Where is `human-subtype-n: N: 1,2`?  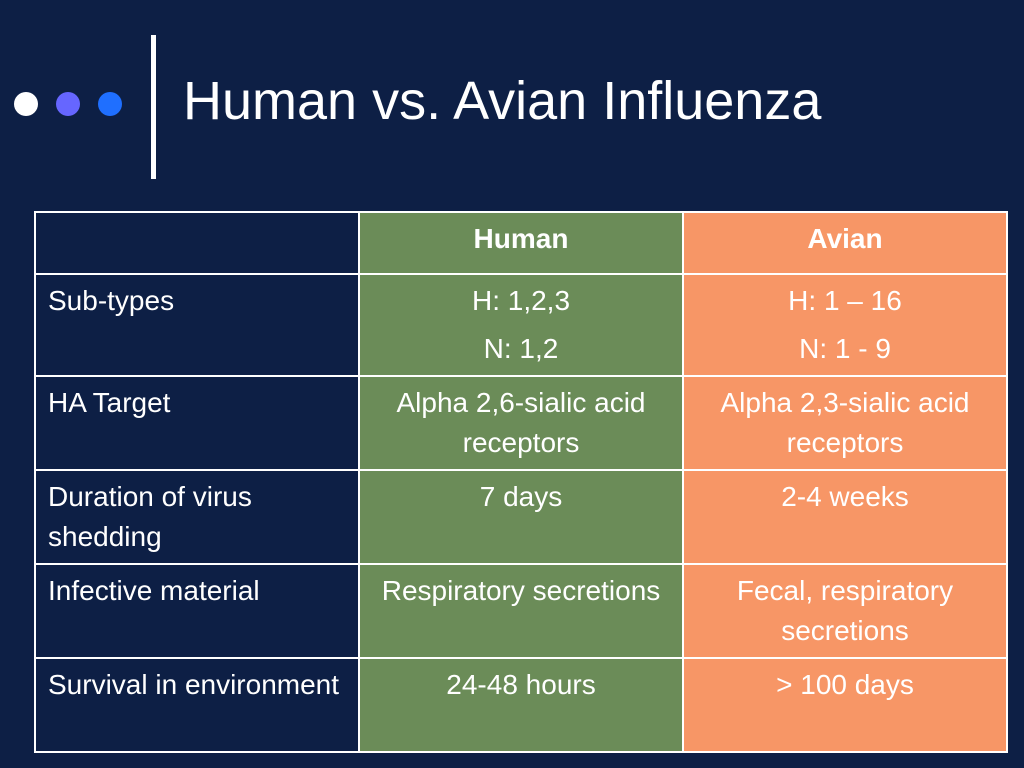
human-subtype-n: N: 1,2 is located at coordinates (521, 348).